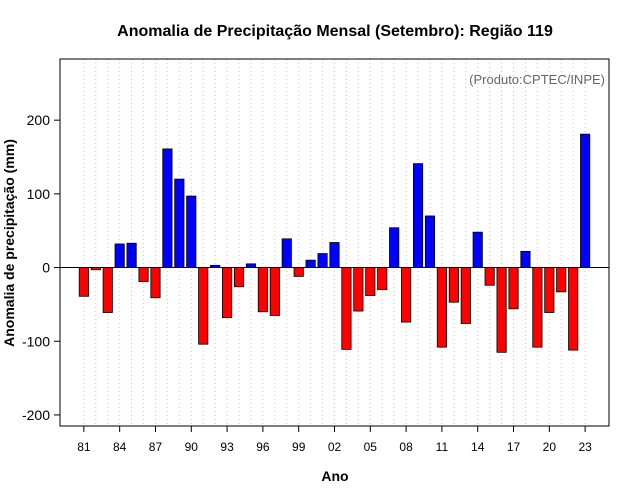 Image resolution: width=640 pixels, height=500 pixels. I want to click on product-credit: (Produto:CPTEC/INPE), so click(537, 79).